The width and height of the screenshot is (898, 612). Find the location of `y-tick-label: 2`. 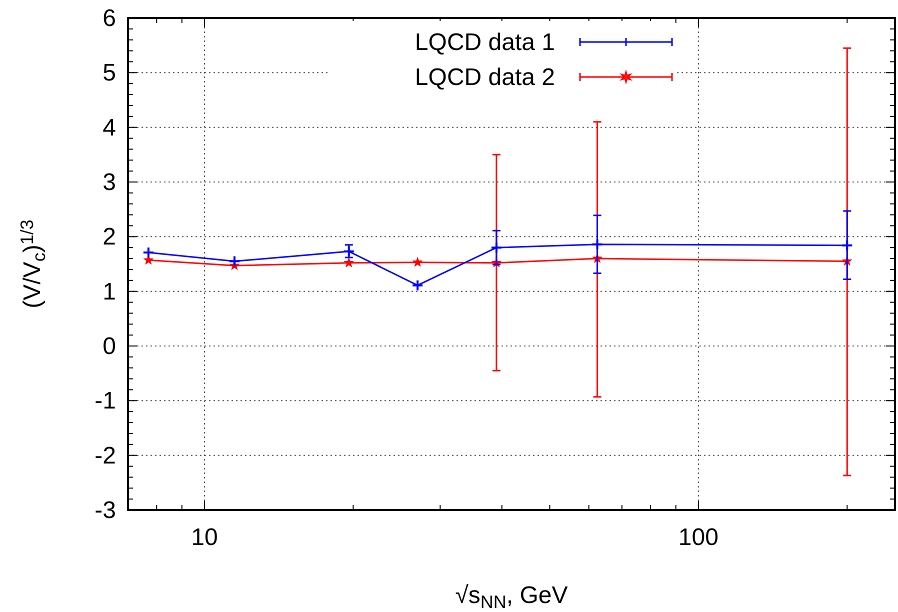

y-tick-label: 2 is located at coordinates (109, 237).